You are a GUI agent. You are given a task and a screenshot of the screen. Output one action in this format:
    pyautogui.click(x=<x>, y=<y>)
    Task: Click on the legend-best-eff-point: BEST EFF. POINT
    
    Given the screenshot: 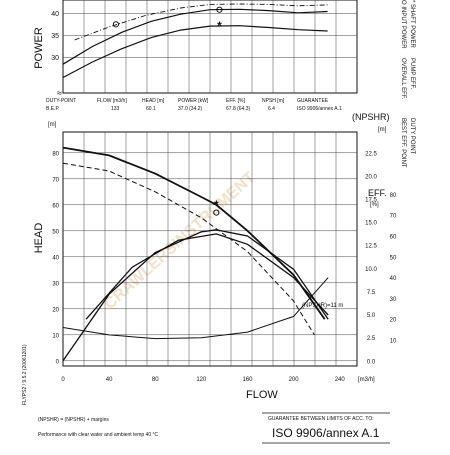 What is the action you would take?
    pyautogui.click(x=403, y=143)
    